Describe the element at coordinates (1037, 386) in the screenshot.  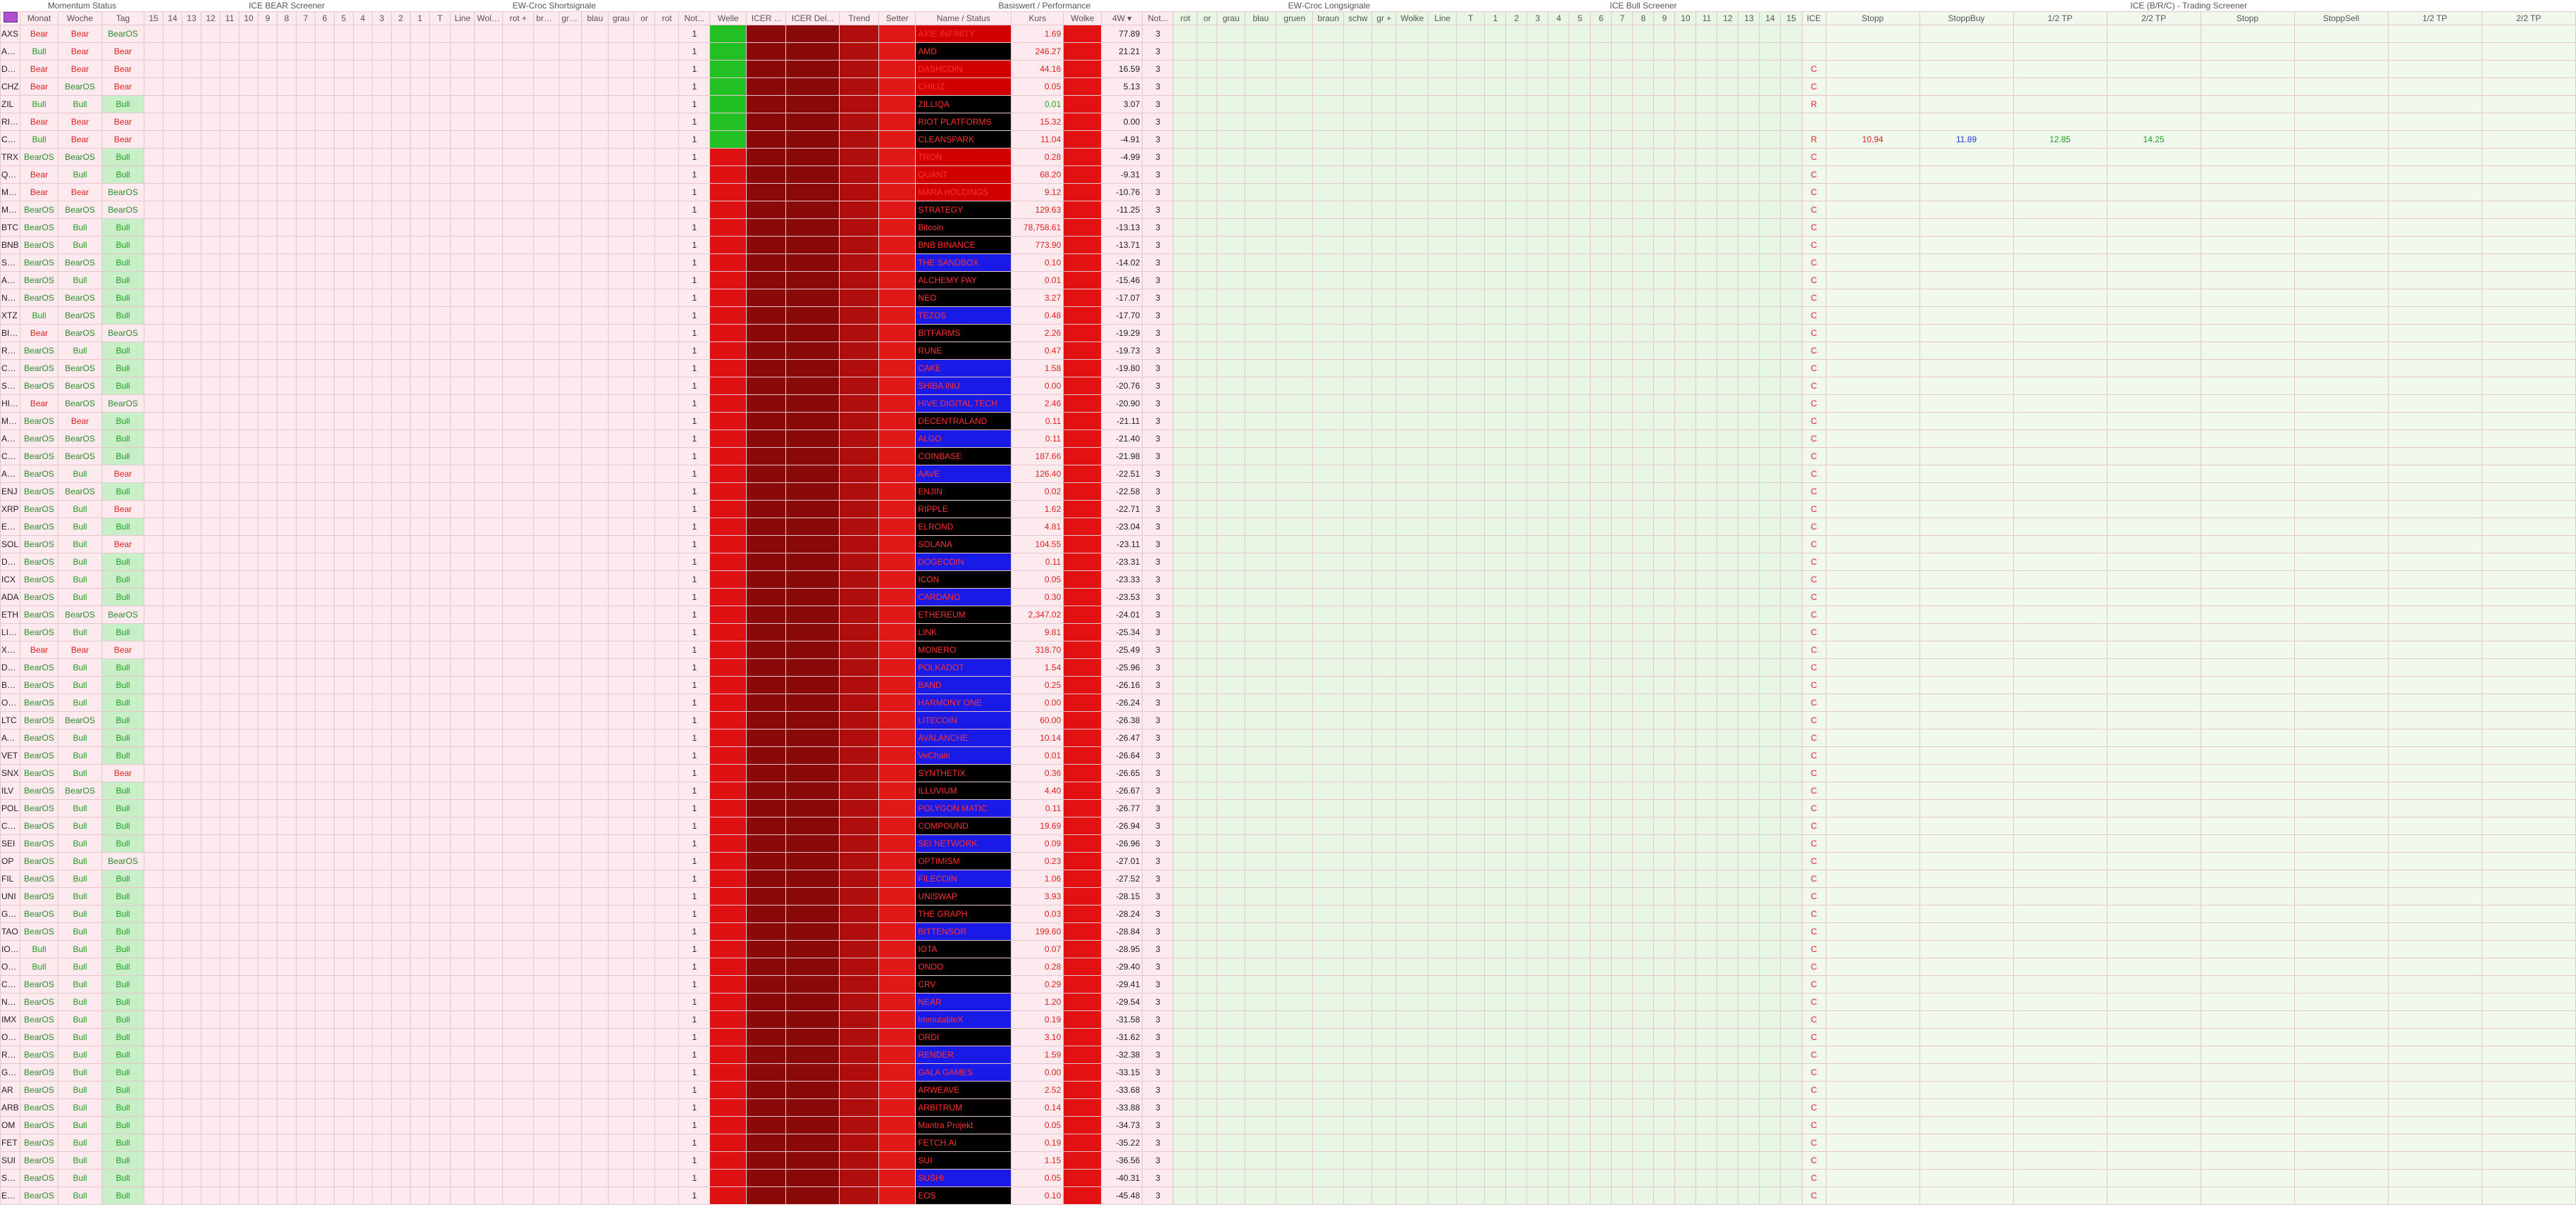
I see `cell-k: 0.00` at that location.